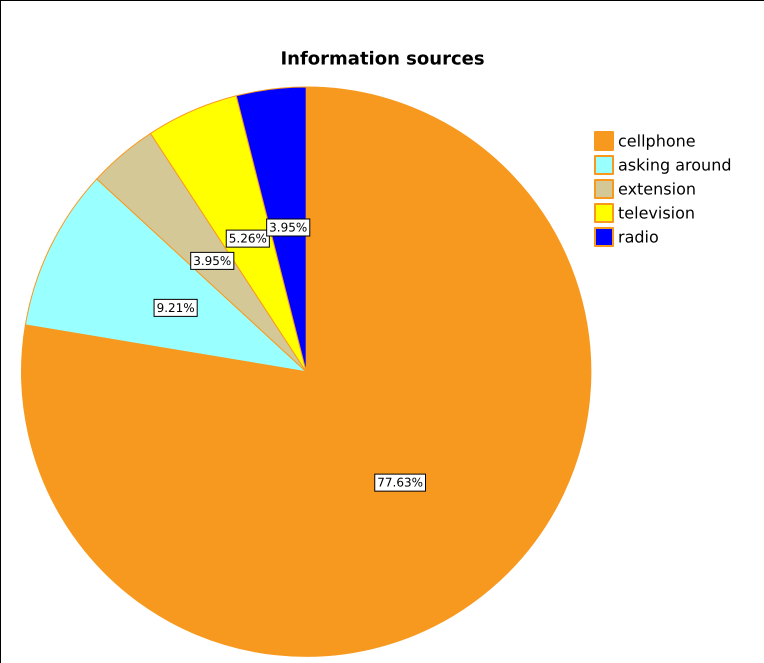  I want to click on data-label: 5.26%, so click(247, 239).